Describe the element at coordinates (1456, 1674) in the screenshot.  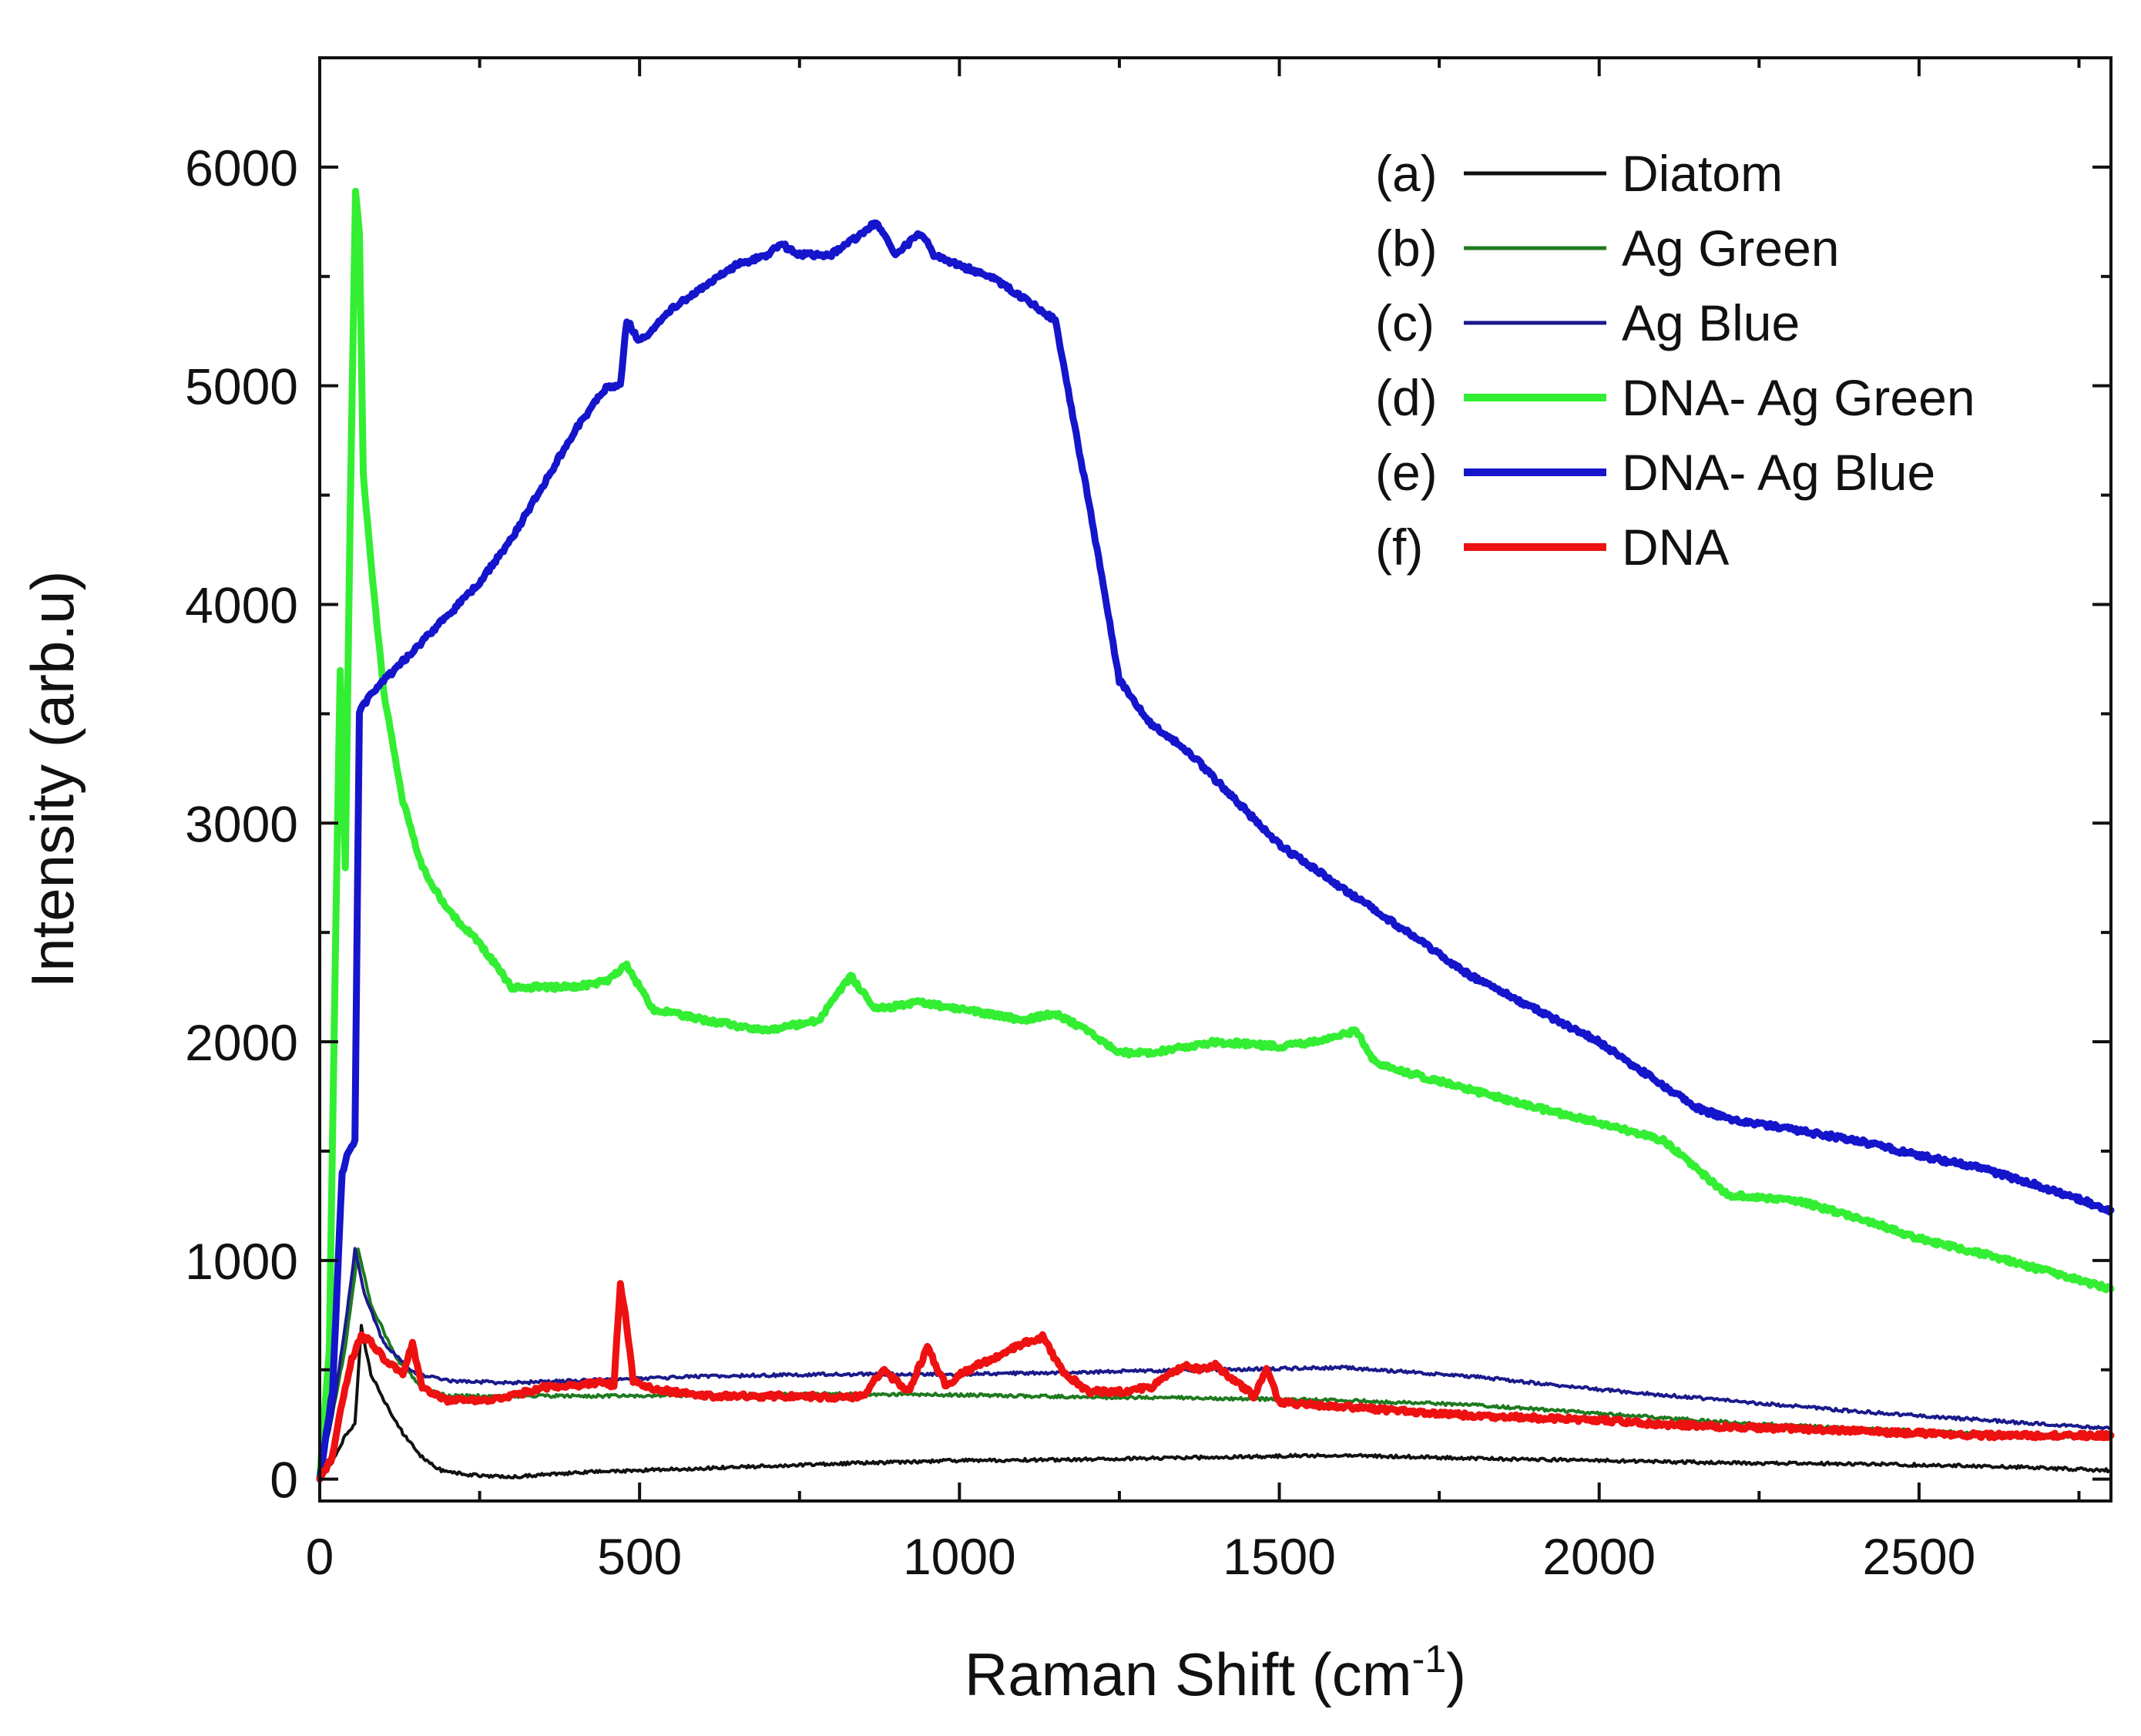
I see `x-axis-title-close: )` at that location.